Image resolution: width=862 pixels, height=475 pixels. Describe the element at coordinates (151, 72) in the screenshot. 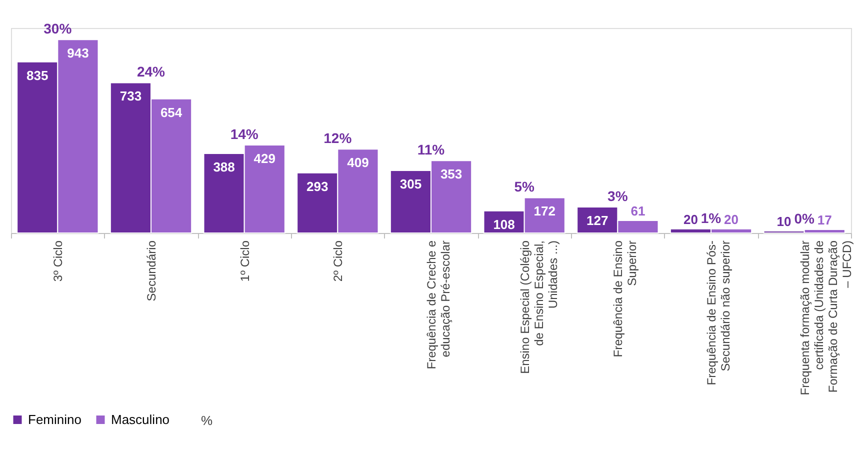

I see `annotation: 24%` at that location.